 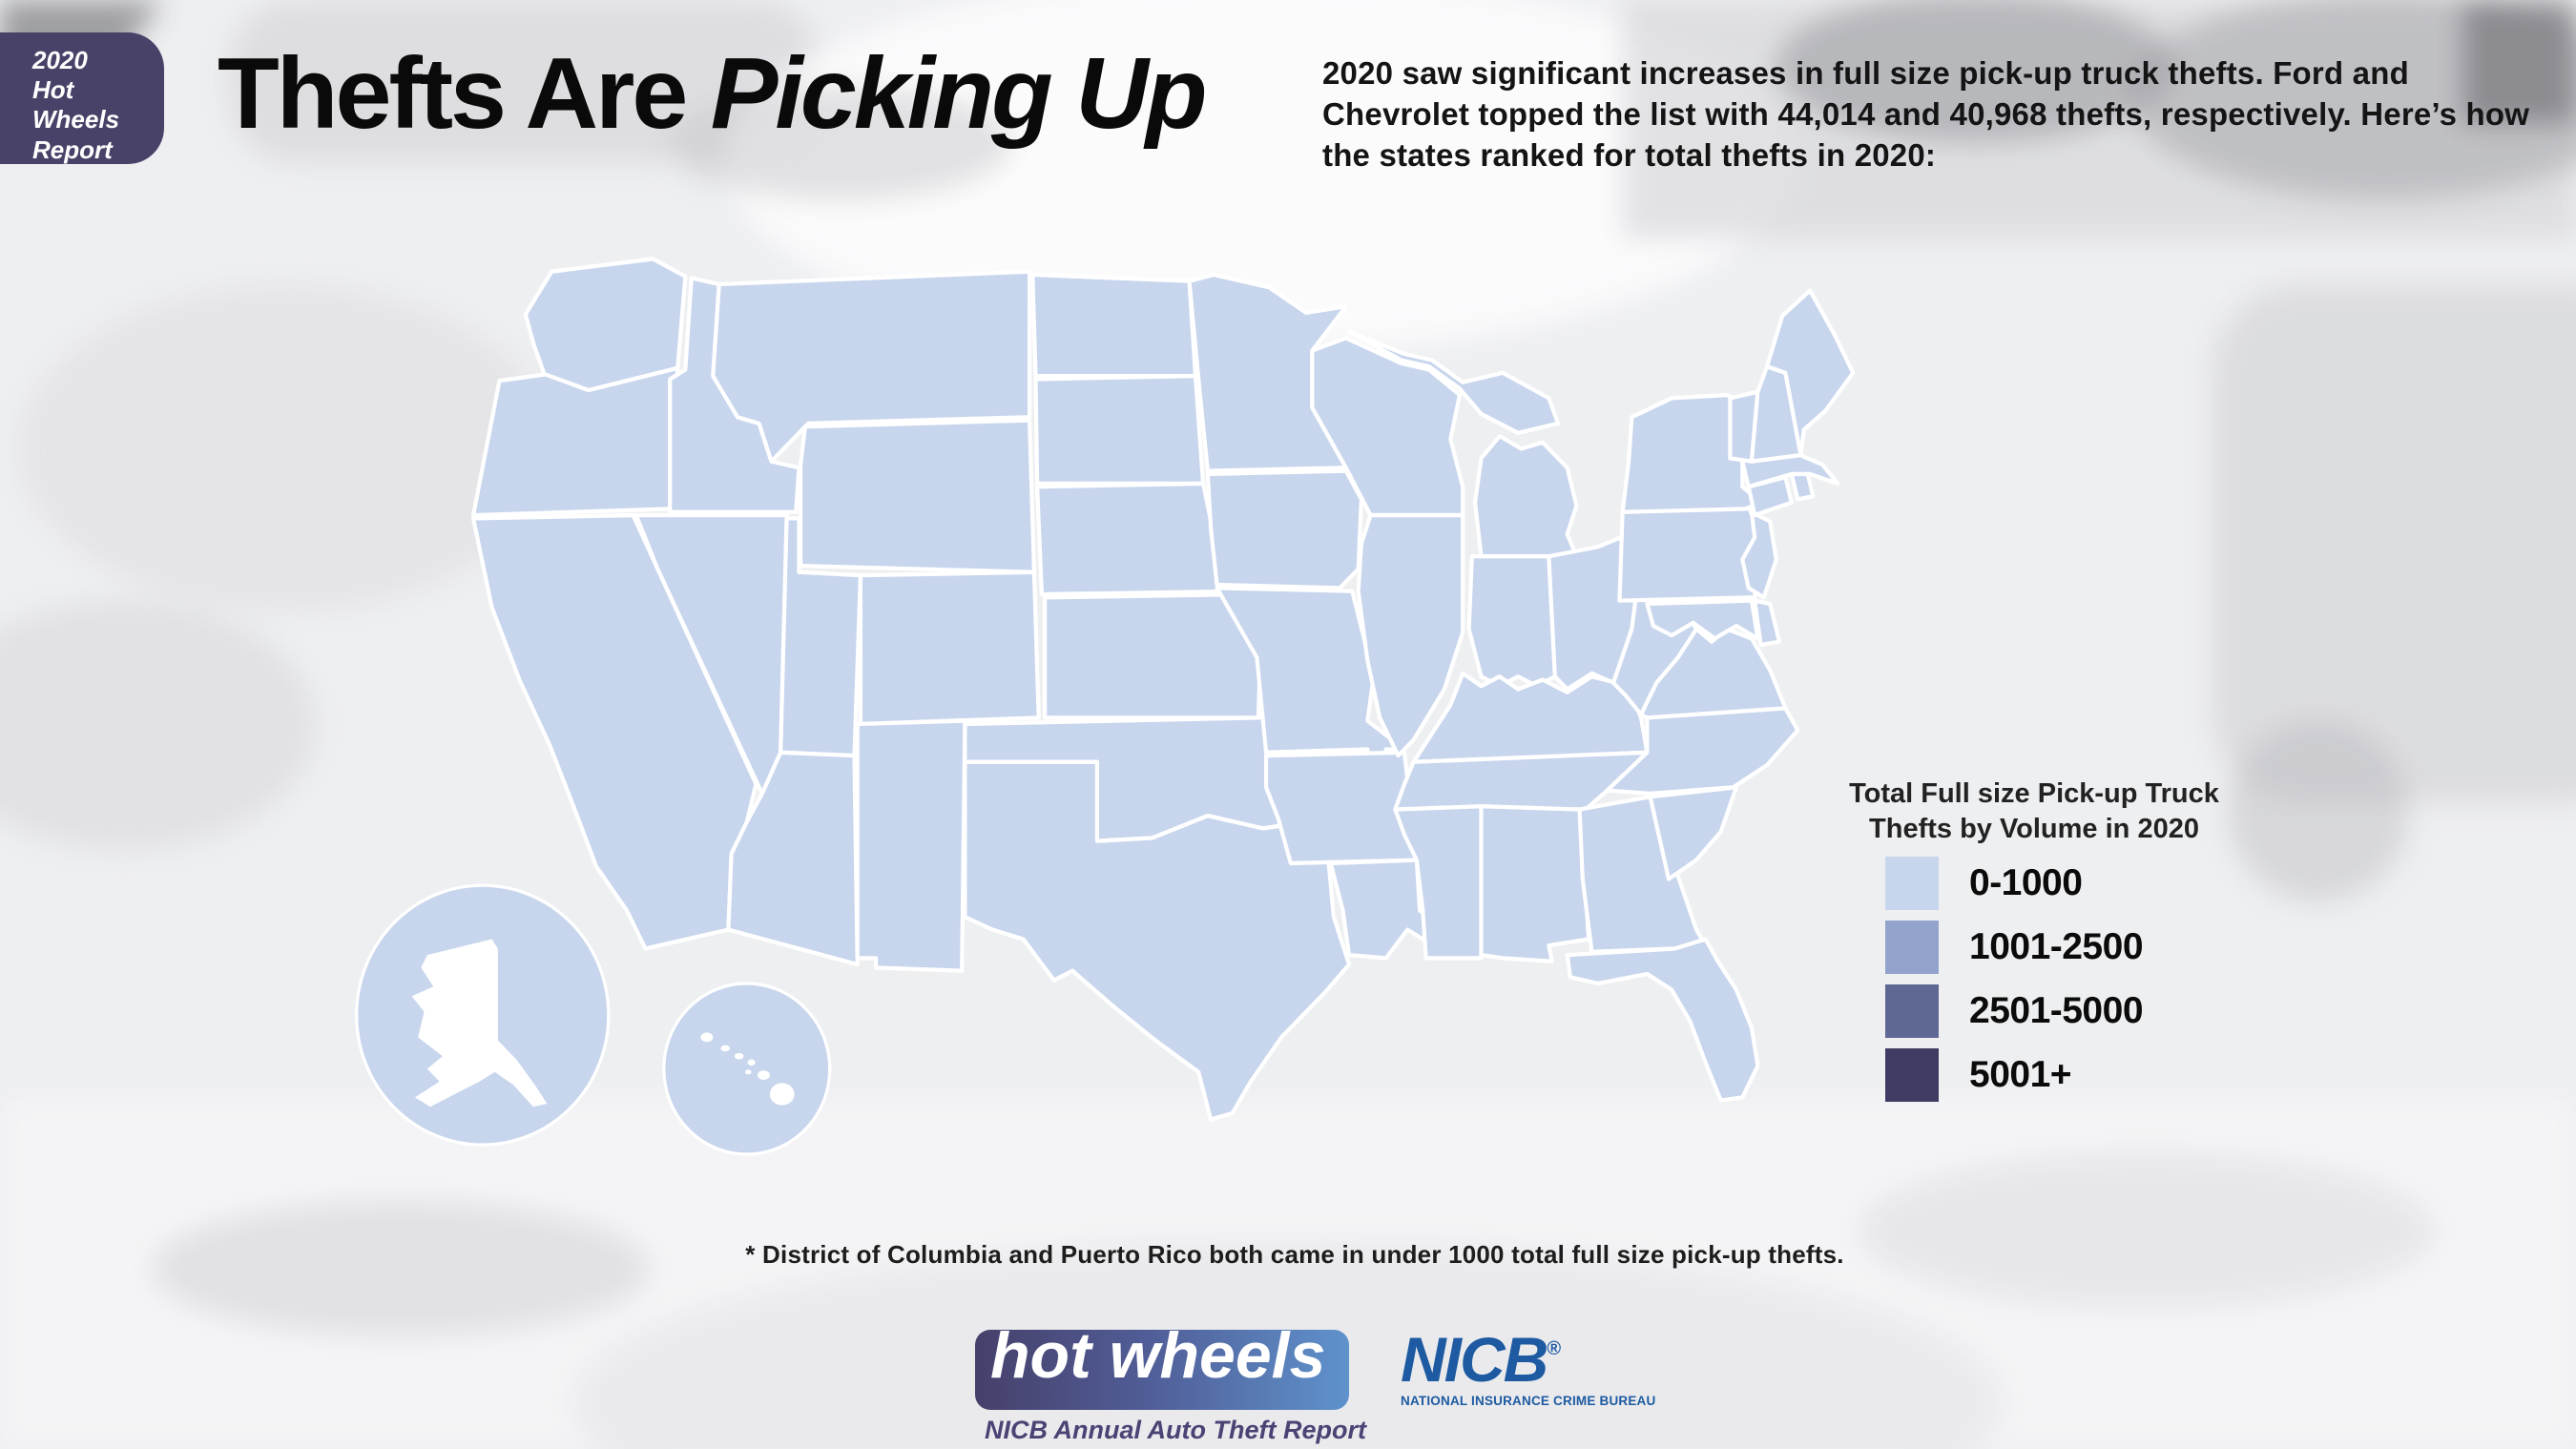 I want to click on legend-row: 1001-2500, so click(x=2014, y=947).